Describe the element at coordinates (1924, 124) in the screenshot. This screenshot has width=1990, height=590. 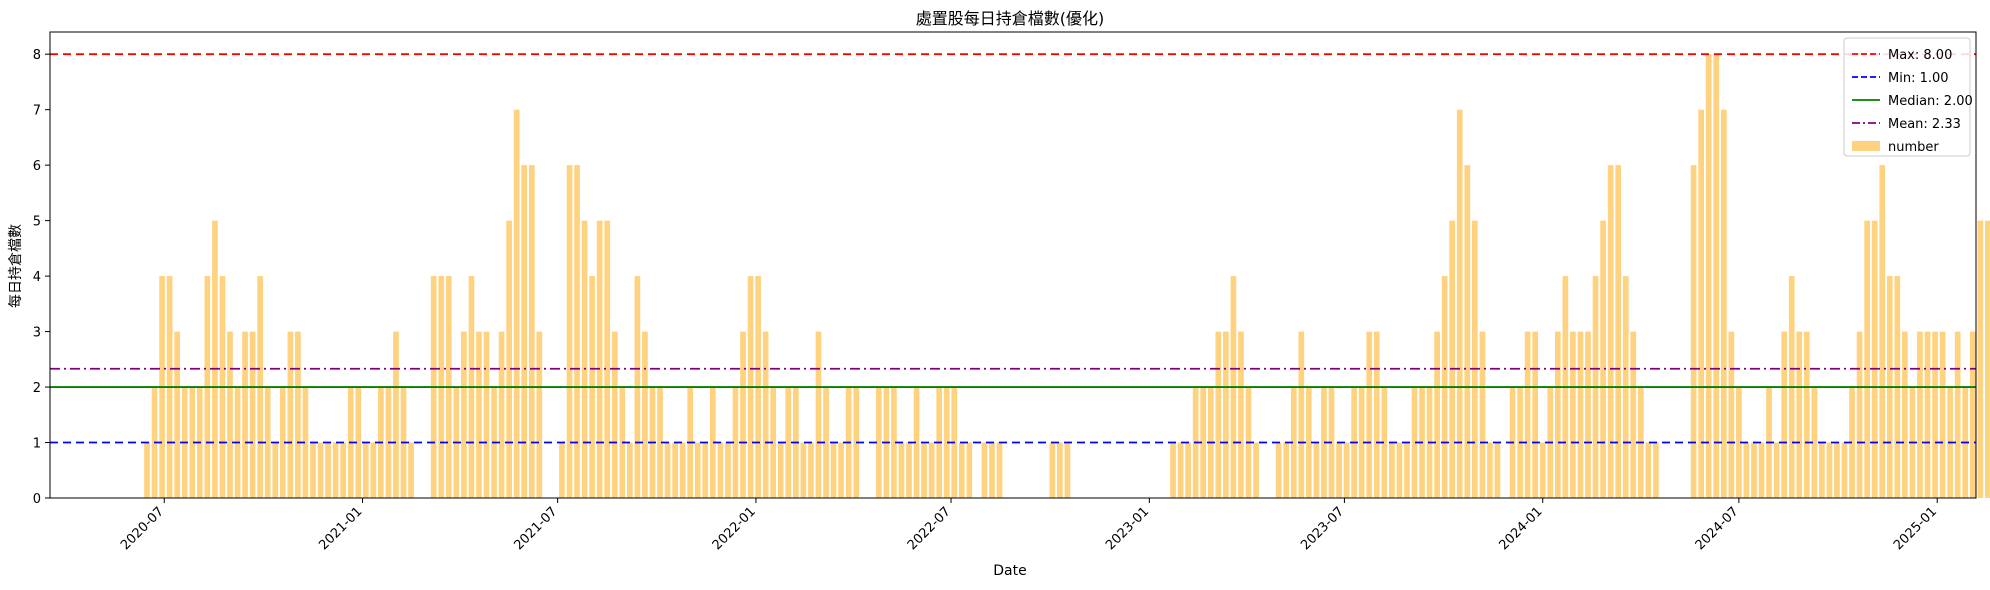
I see `legend-label: Mean: 2.33` at that location.